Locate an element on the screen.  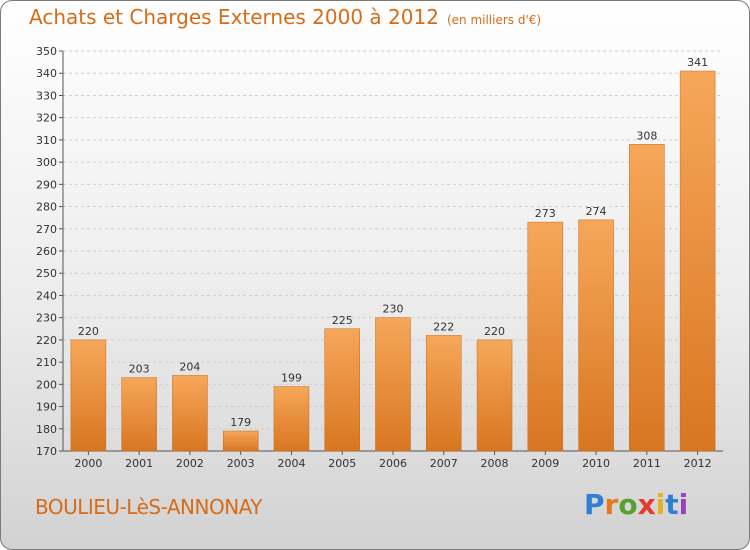
x-tick-label: 2010 is located at coordinates (596, 463).